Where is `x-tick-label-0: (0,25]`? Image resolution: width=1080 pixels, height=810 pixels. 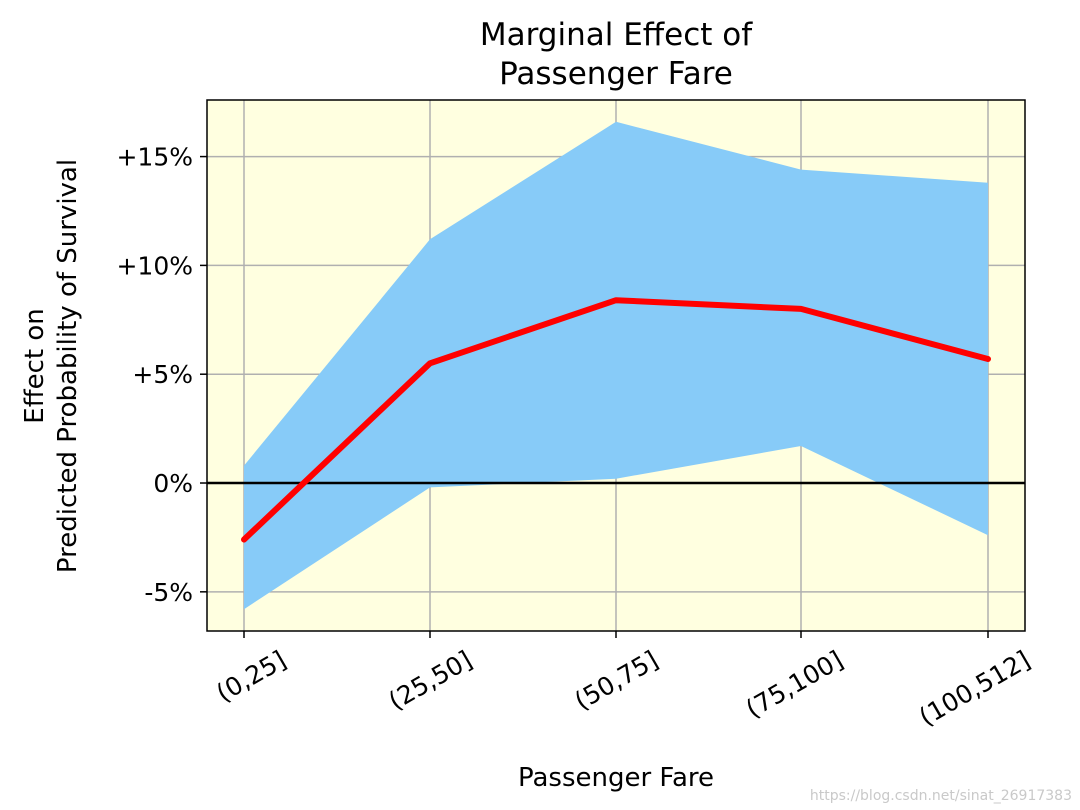 x-tick-label-0: (0,25] is located at coordinates (251, 676).